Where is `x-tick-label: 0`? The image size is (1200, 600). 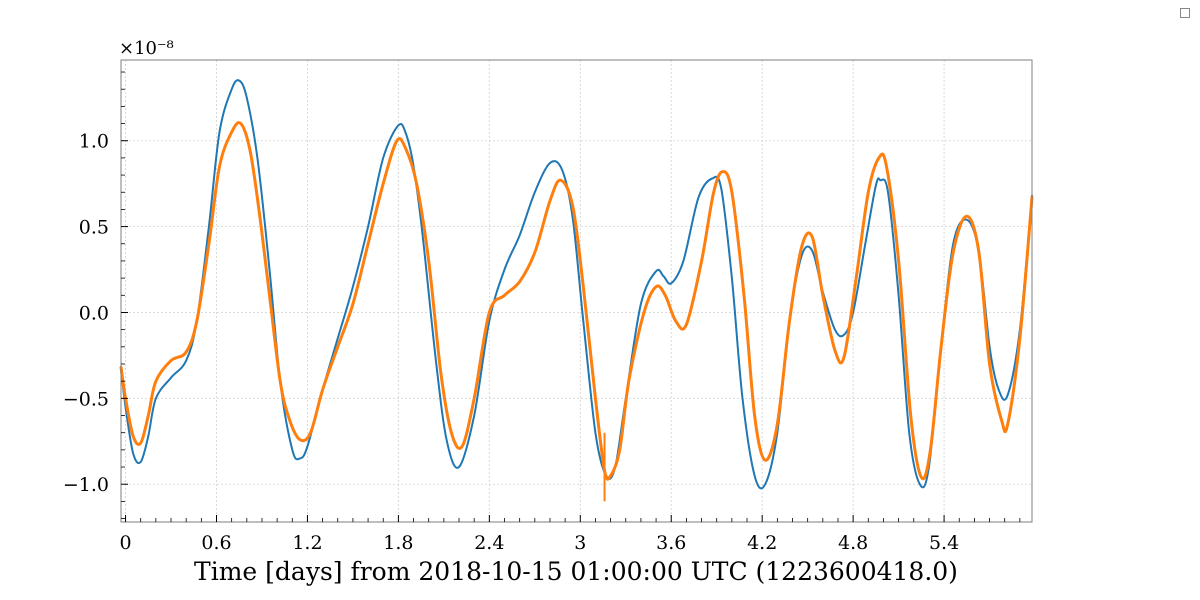
x-tick-label: 0 is located at coordinates (126, 543).